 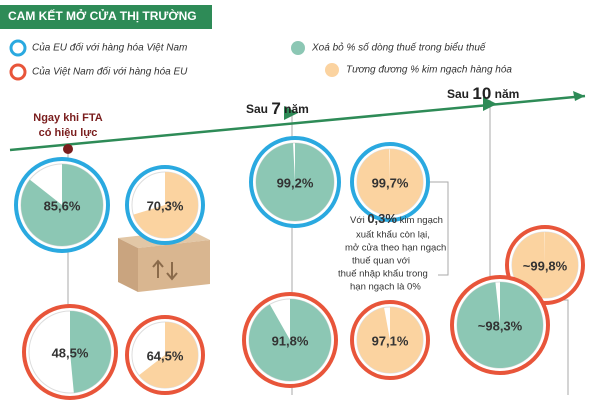 I want to click on pie-label: 48,5%, so click(x=70, y=352).